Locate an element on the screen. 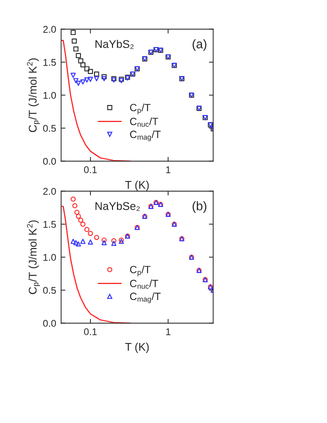 This screenshot has height=423, width=327. annotation: NaYbS₂ is located at coordinates (115, 44).